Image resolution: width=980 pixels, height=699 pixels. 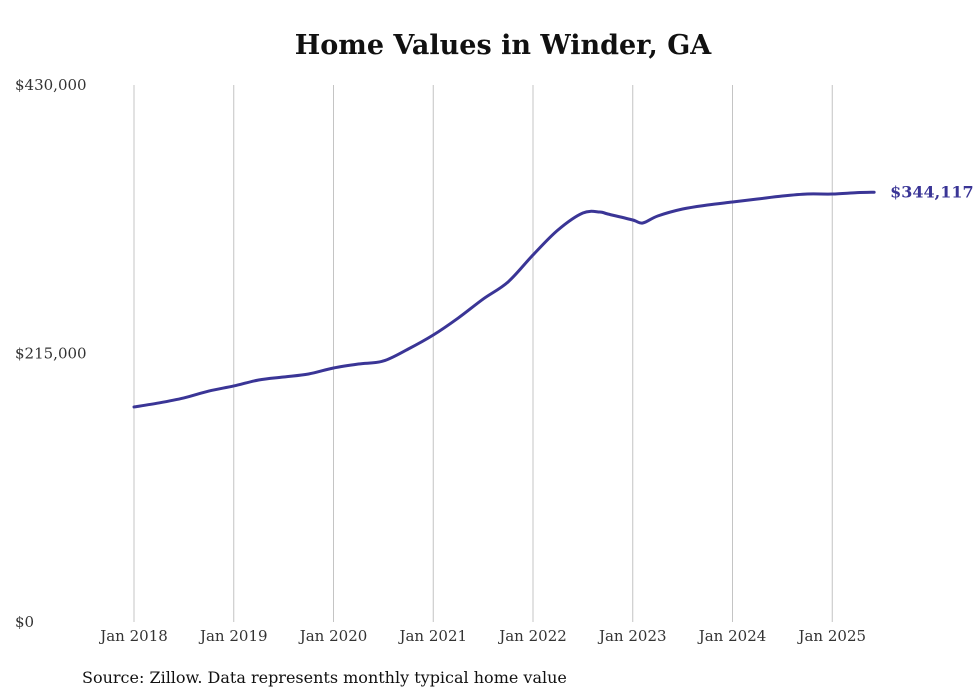 I want to click on x-tick-label: Jan 2021, so click(x=432, y=636).